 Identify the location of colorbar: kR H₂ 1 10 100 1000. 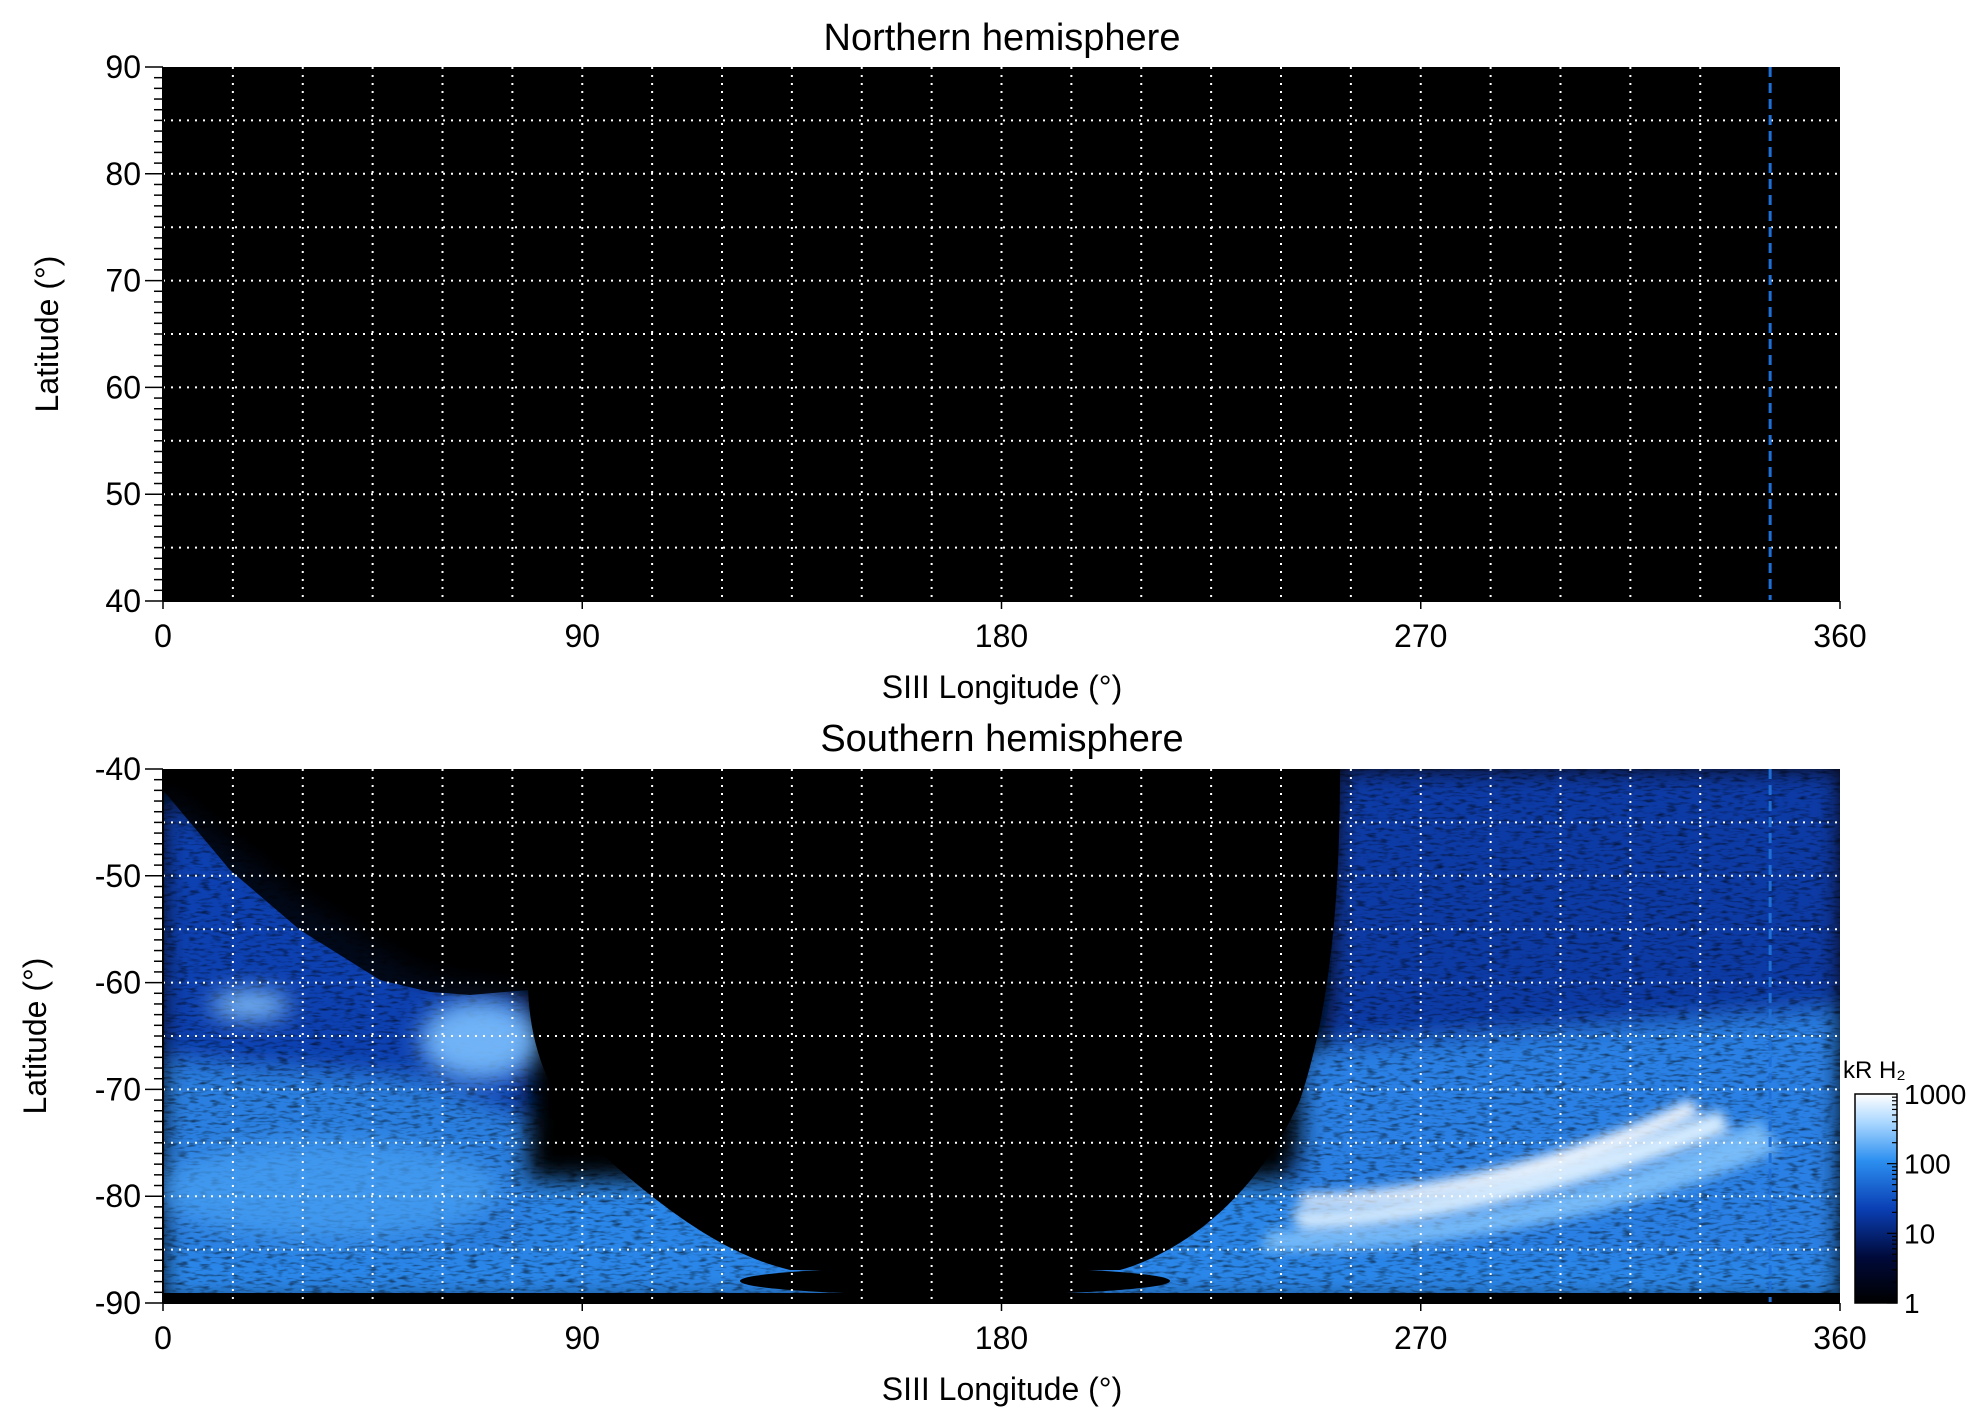
(1904, 1188).